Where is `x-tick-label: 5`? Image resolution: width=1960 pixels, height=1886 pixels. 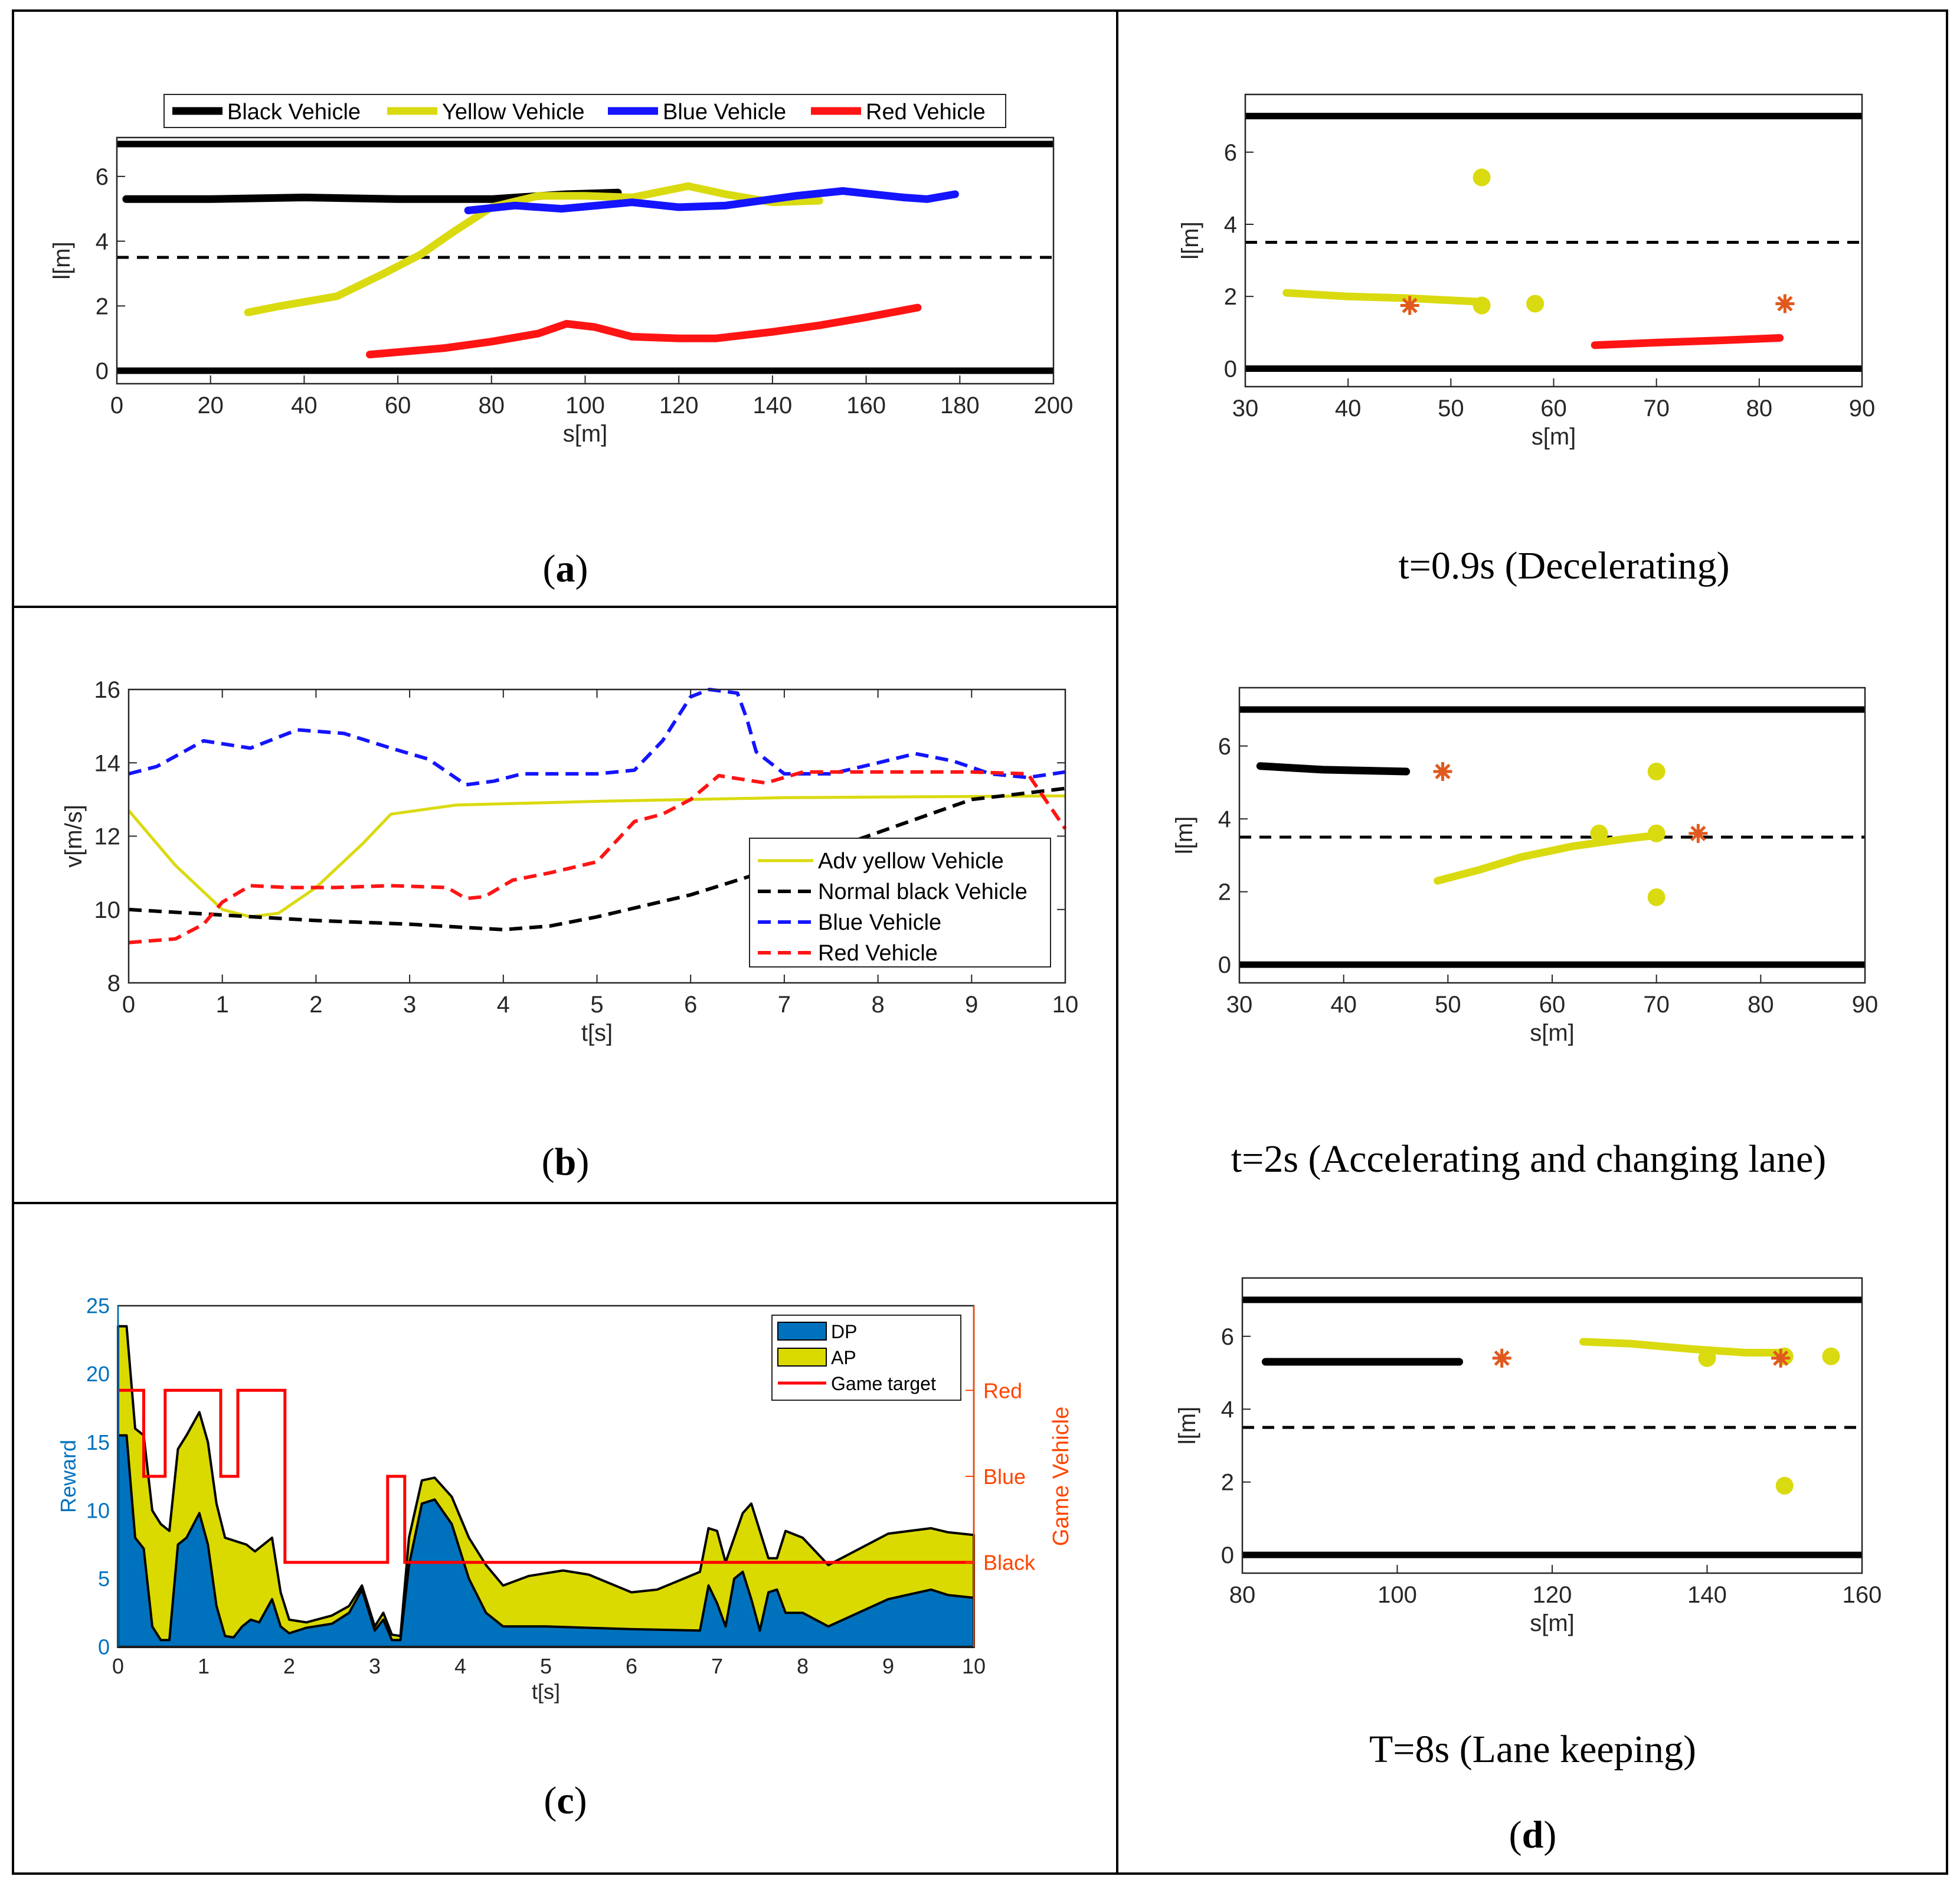
x-tick-label: 5 is located at coordinates (546, 1666).